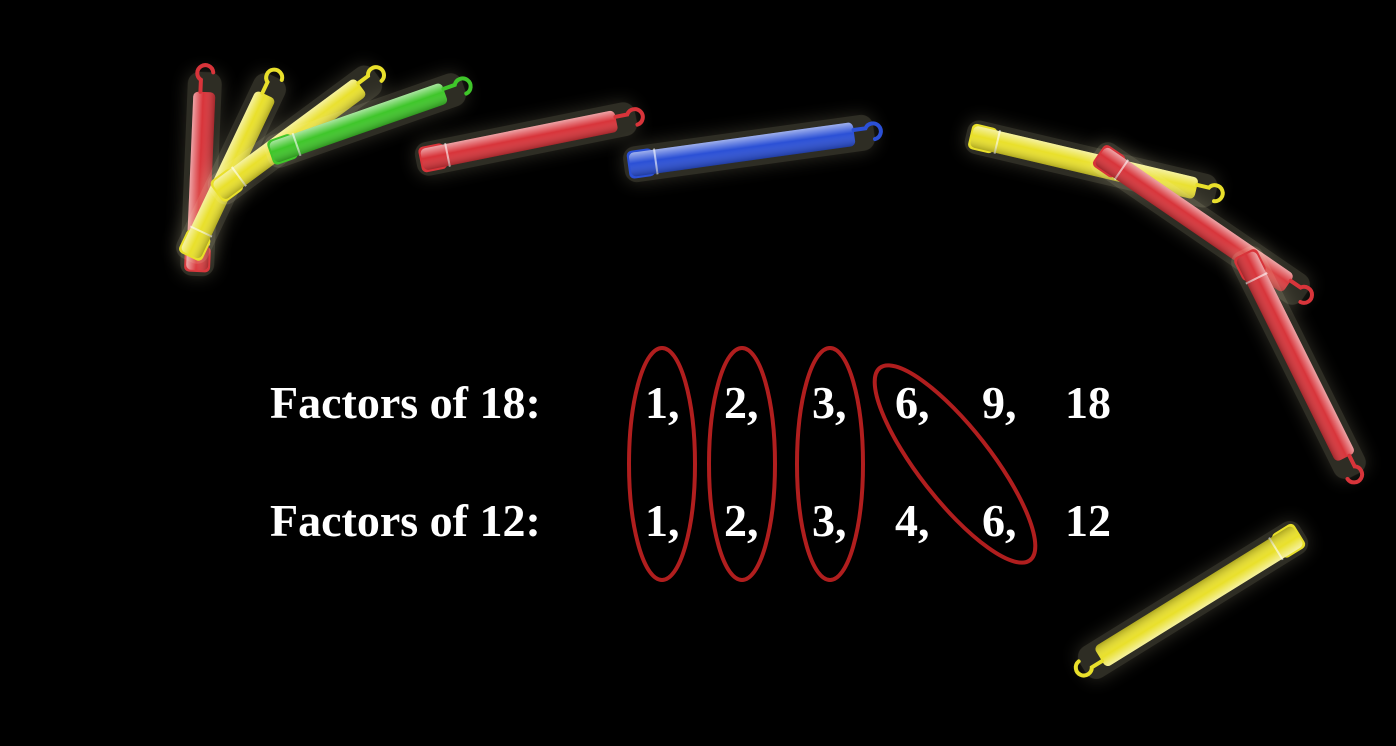 The width and height of the screenshot is (1396, 746). I want to click on factor-12-12: 12, so click(1088, 520).